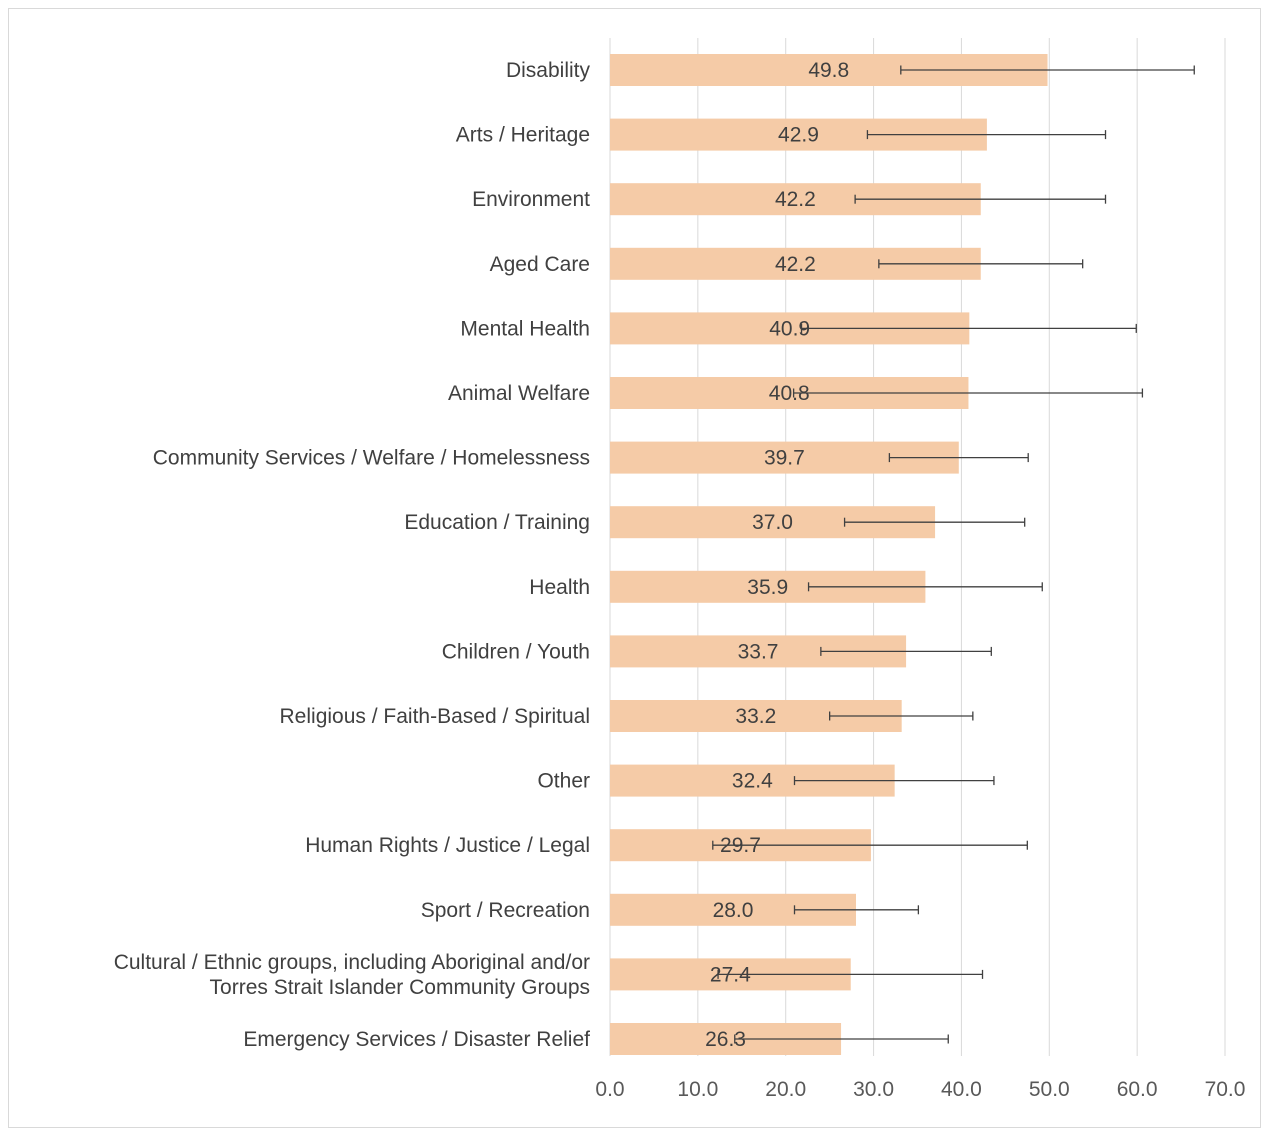 The height and width of the screenshot is (1128, 1264). I want to click on category-label: Health, so click(559, 587).